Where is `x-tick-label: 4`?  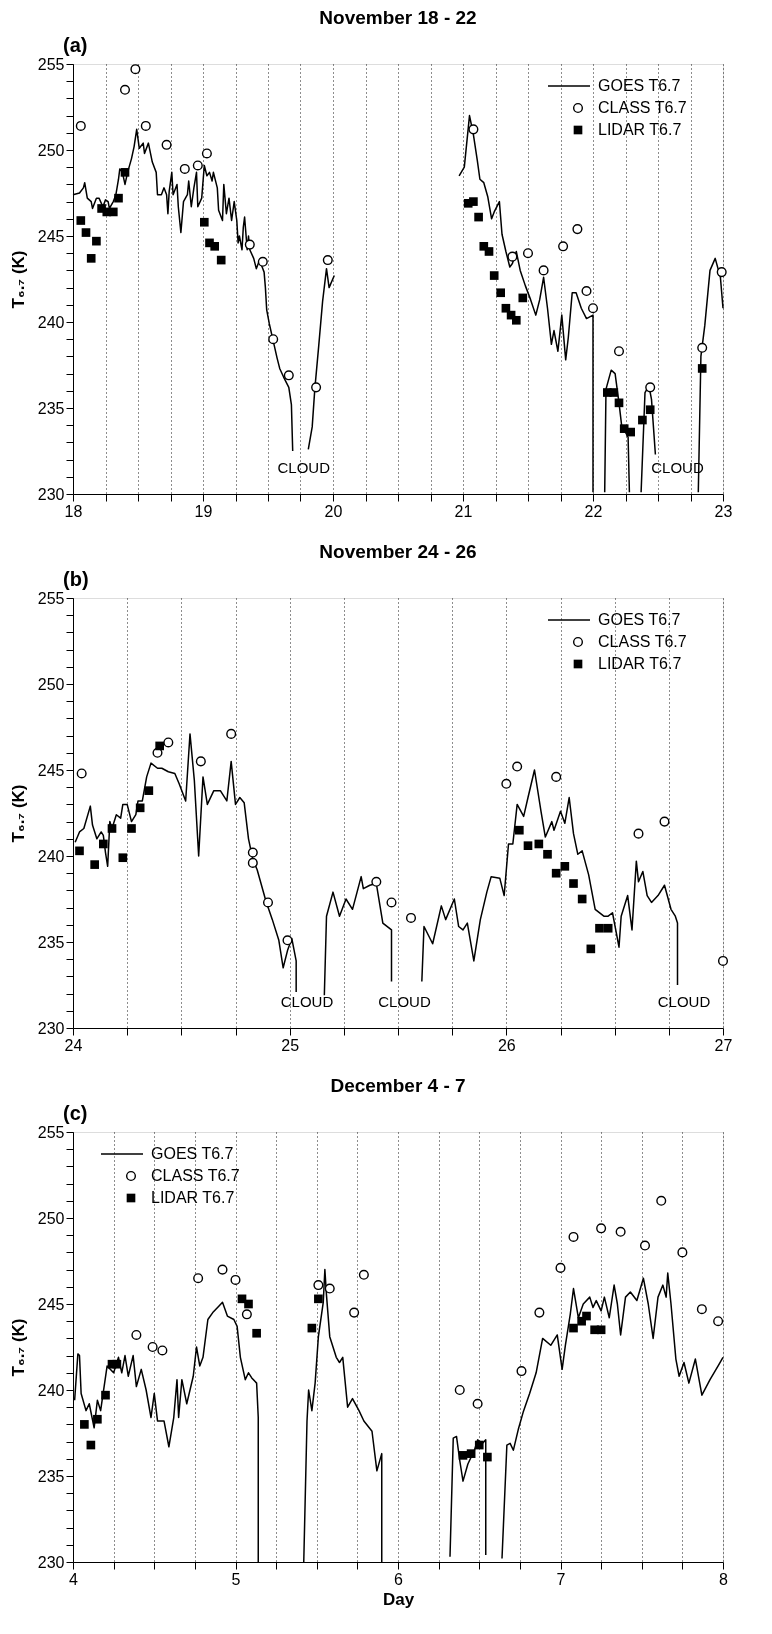
x-tick-label: 4 is located at coordinates (74, 1579).